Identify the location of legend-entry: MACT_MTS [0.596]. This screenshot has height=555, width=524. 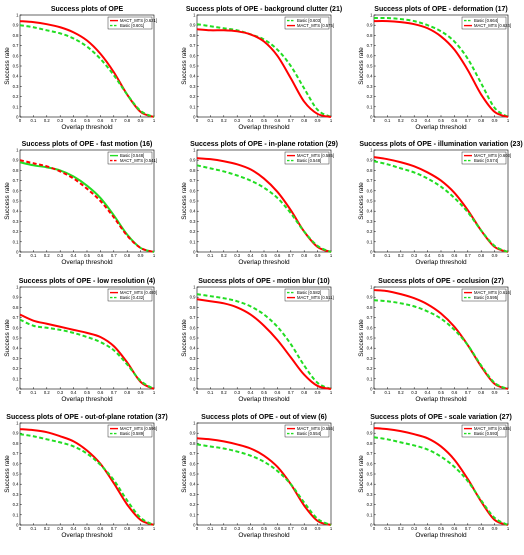
(138, 428).